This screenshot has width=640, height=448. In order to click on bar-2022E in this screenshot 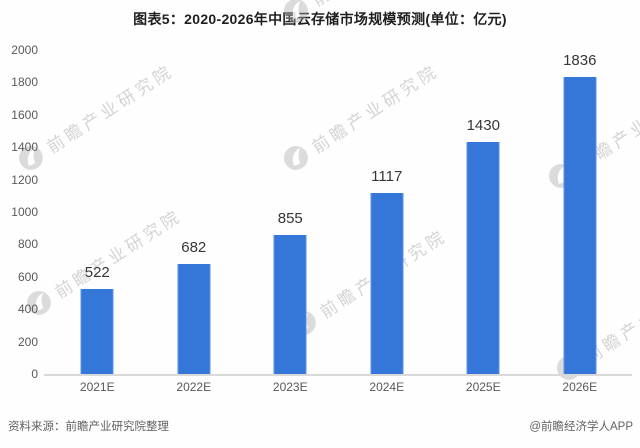, I will do `click(194, 319)`.